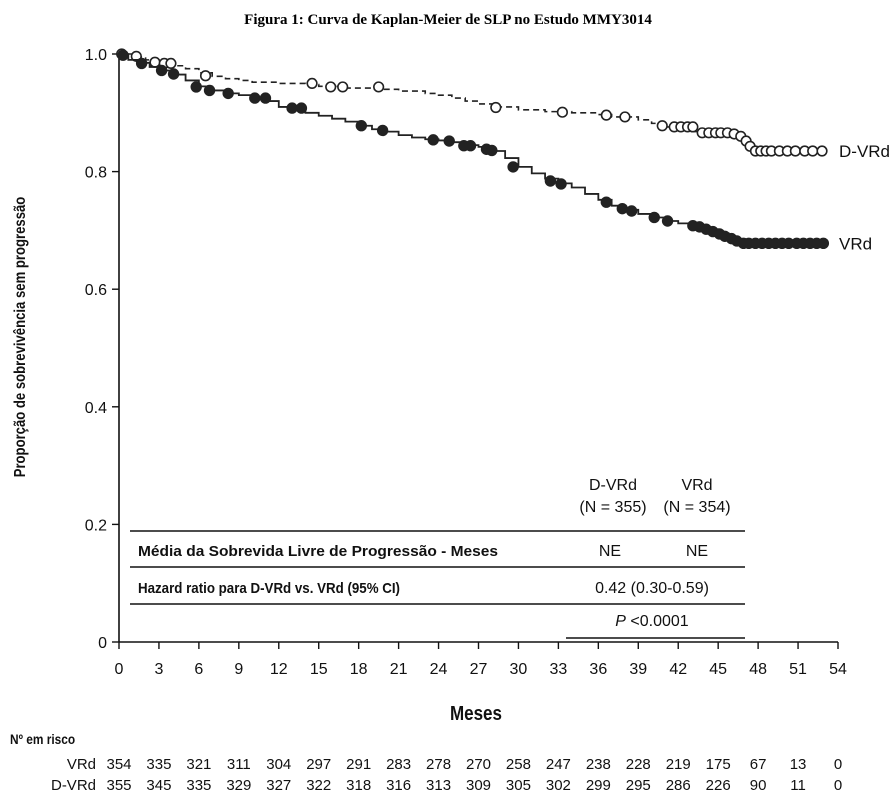 The width and height of the screenshot is (891, 799). What do you see at coordinates (238, 785) in the screenshot?
I see `risk-value: 329` at bounding box center [238, 785].